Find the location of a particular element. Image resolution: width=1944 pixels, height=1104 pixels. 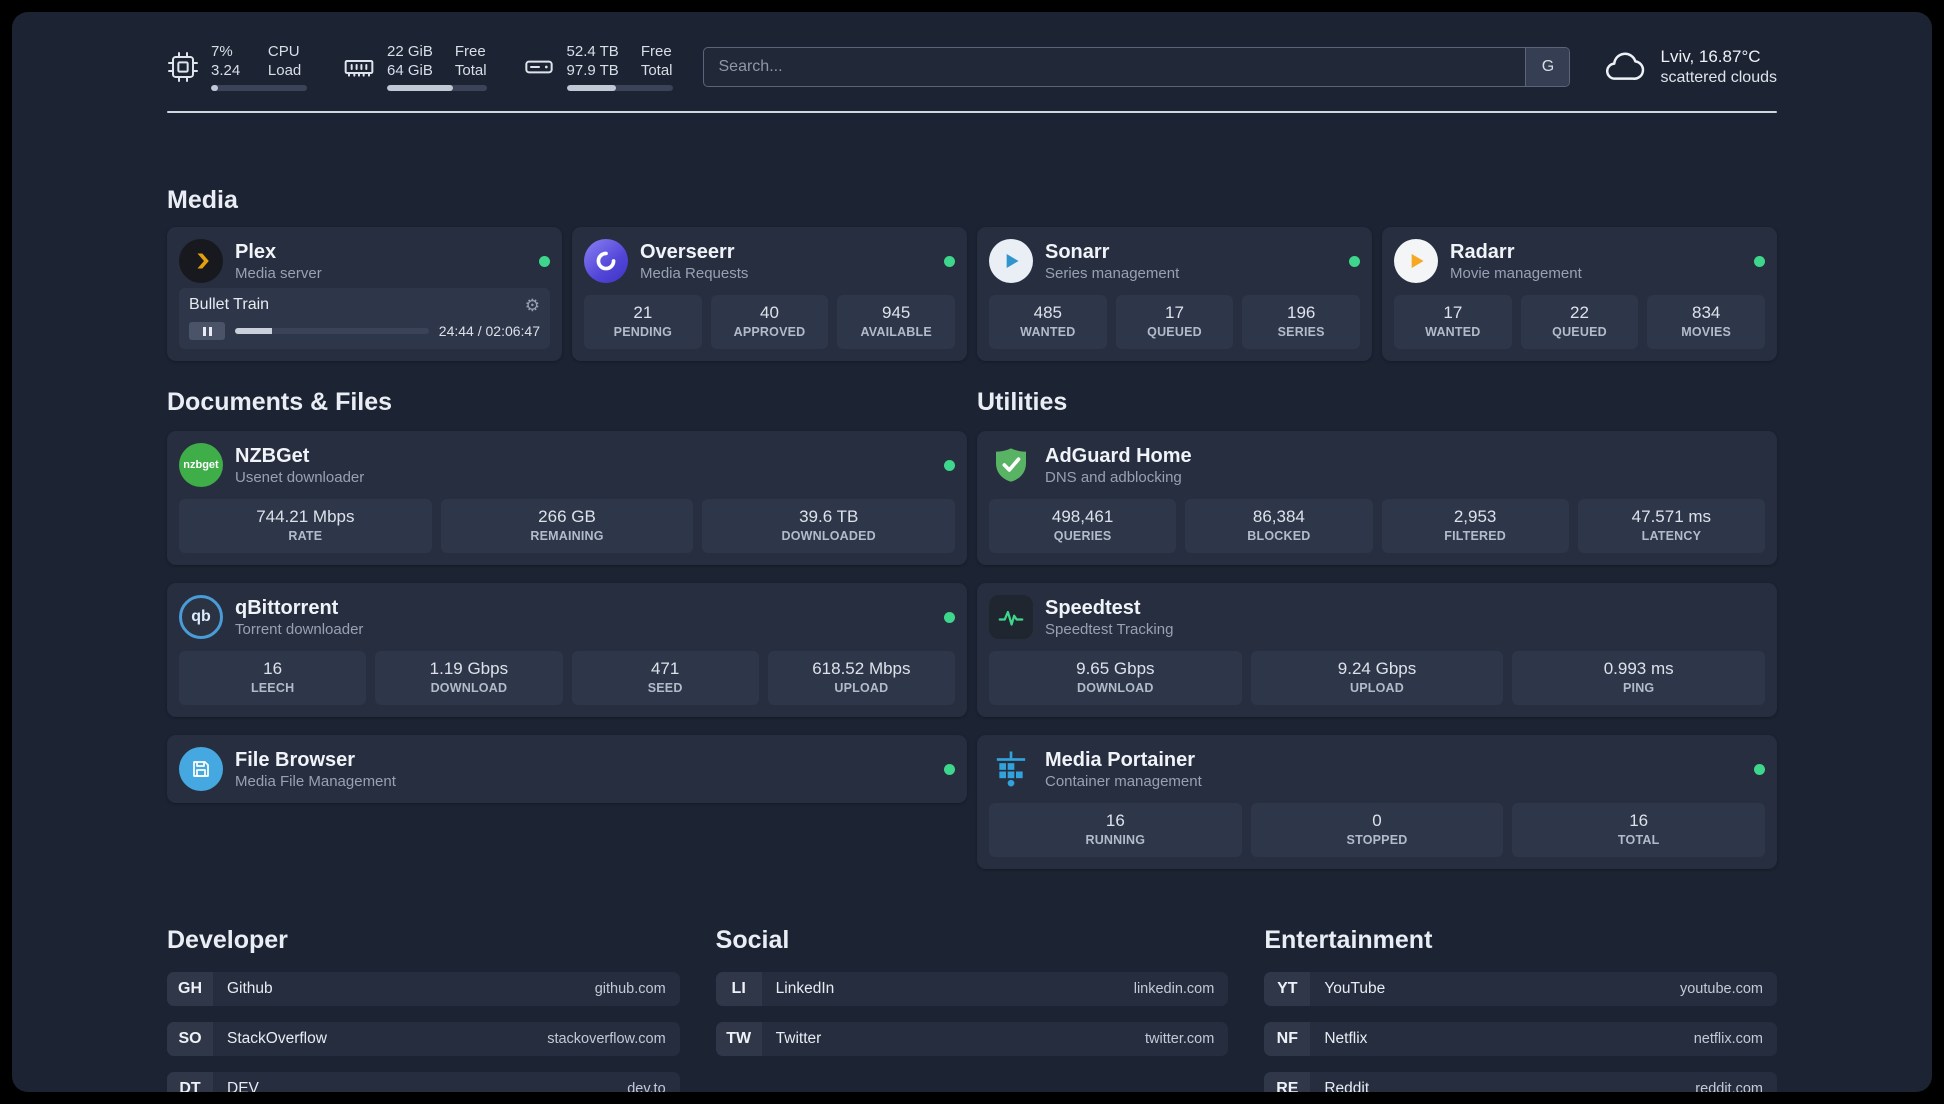

bookmark-twitter: TW Twitter twitter.com is located at coordinates (972, 1039).